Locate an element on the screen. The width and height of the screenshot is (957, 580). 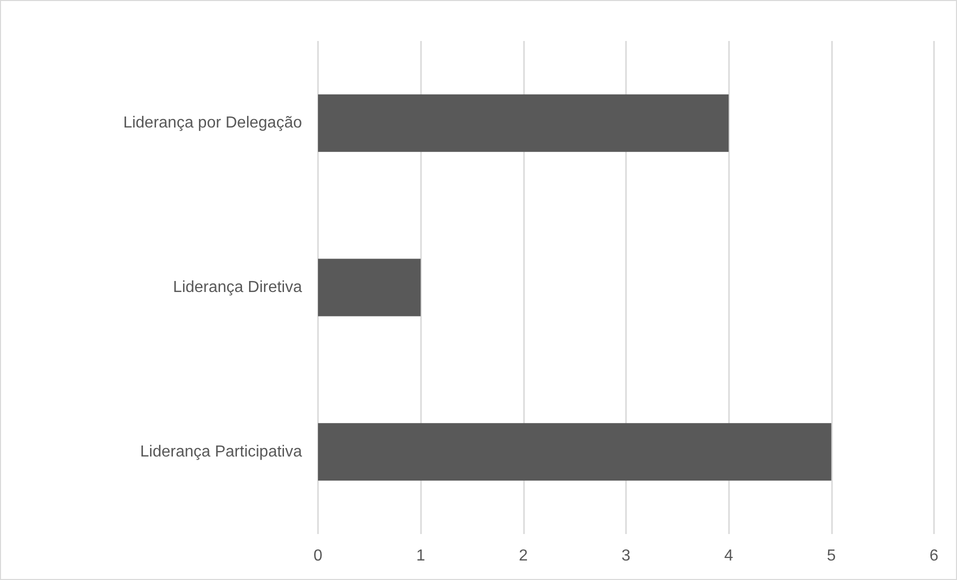
x-tick-label: 1 is located at coordinates (421, 556).